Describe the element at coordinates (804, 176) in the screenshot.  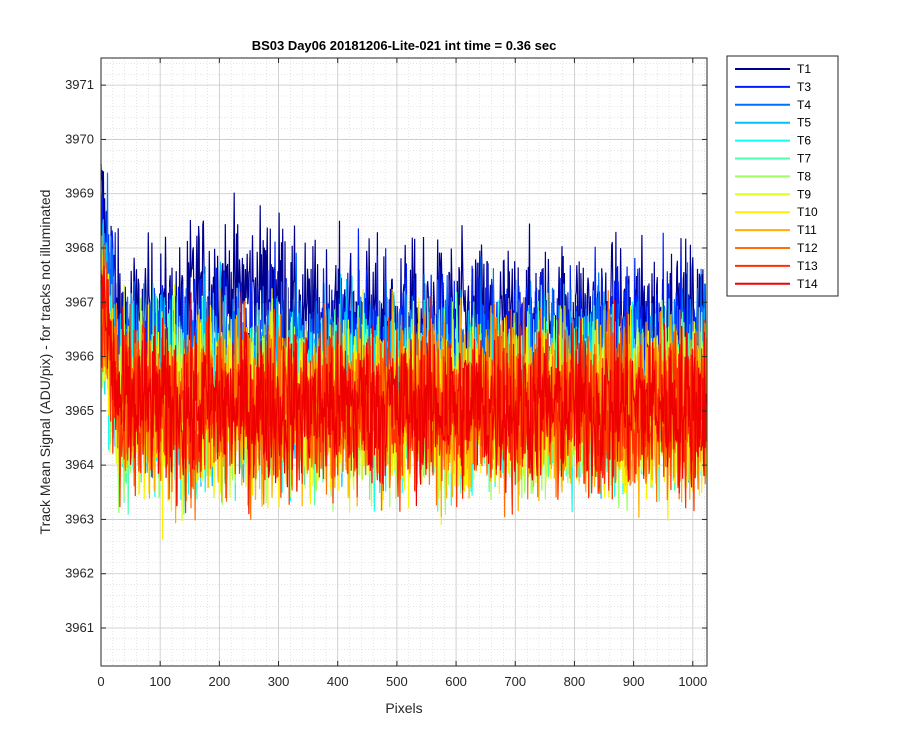
I see `legend-label-T8: T8` at that location.